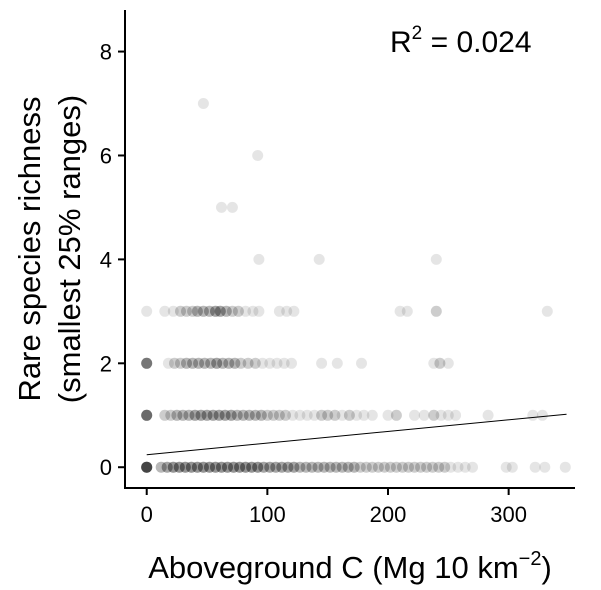  What do you see at coordinates (417, 33) in the screenshot?
I see `r-squared-sup: 2` at bounding box center [417, 33].